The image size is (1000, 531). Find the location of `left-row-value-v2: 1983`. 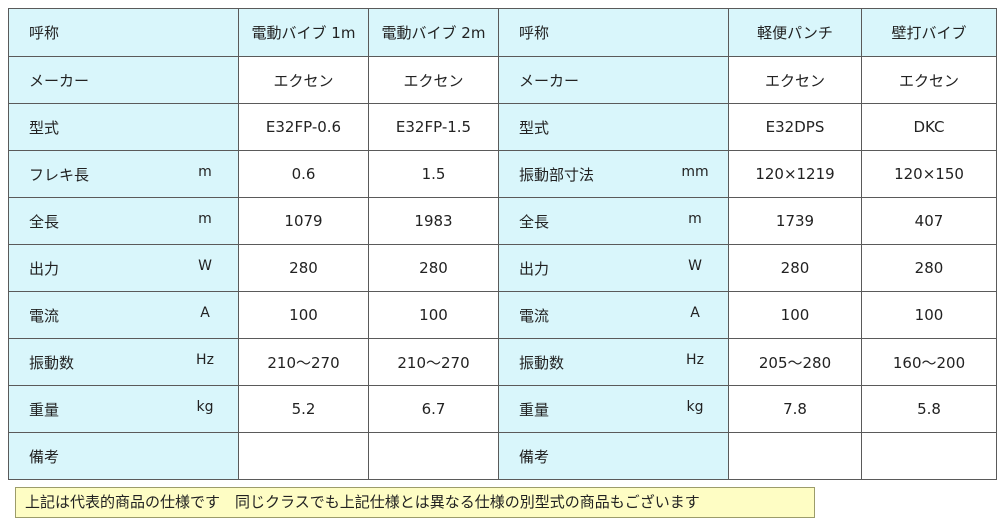

left-row-value-v2: 1983 is located at coordinates (433, 221).